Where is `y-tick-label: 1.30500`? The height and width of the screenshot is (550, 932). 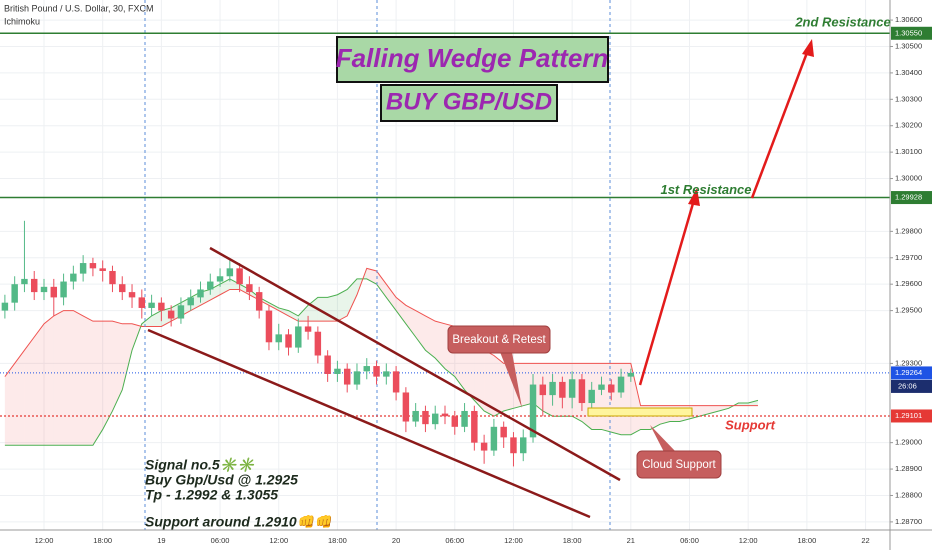 y-tick-label: 1.30500 is located at coordinates (908, 45).